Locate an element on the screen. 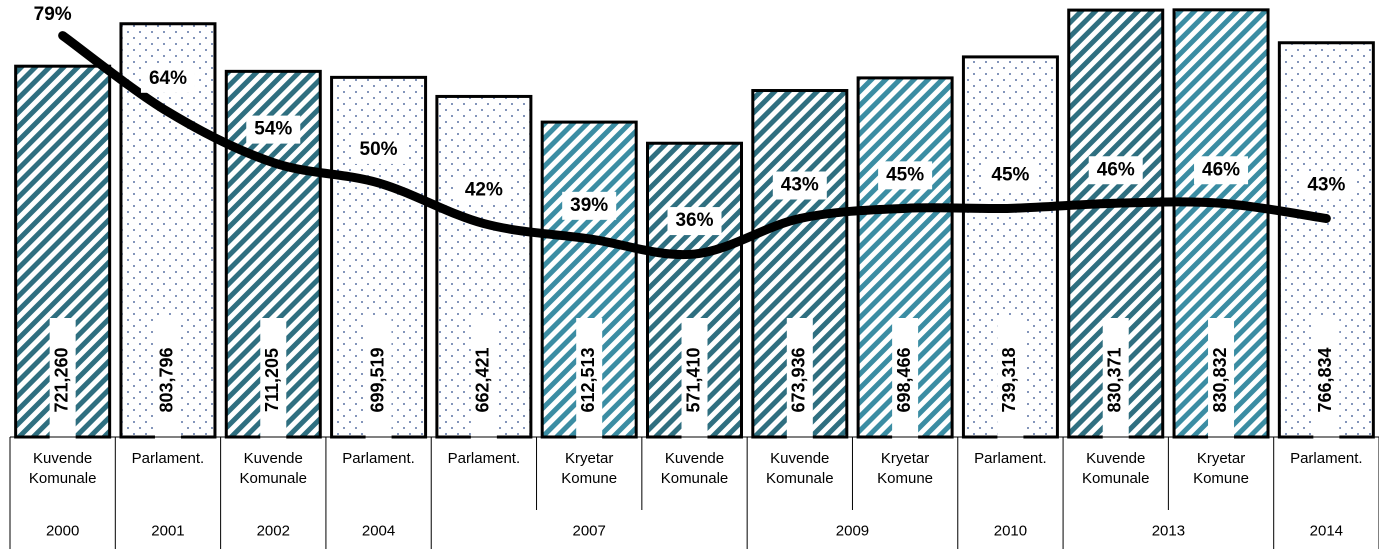  line-value-label: 36% is located at coordinates (694, 220).